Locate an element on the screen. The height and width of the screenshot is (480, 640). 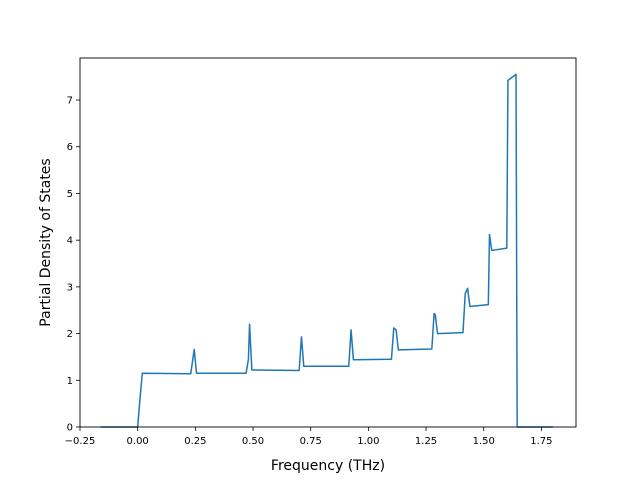
y-tick-label: 4 is located at coordinates (70, 241).